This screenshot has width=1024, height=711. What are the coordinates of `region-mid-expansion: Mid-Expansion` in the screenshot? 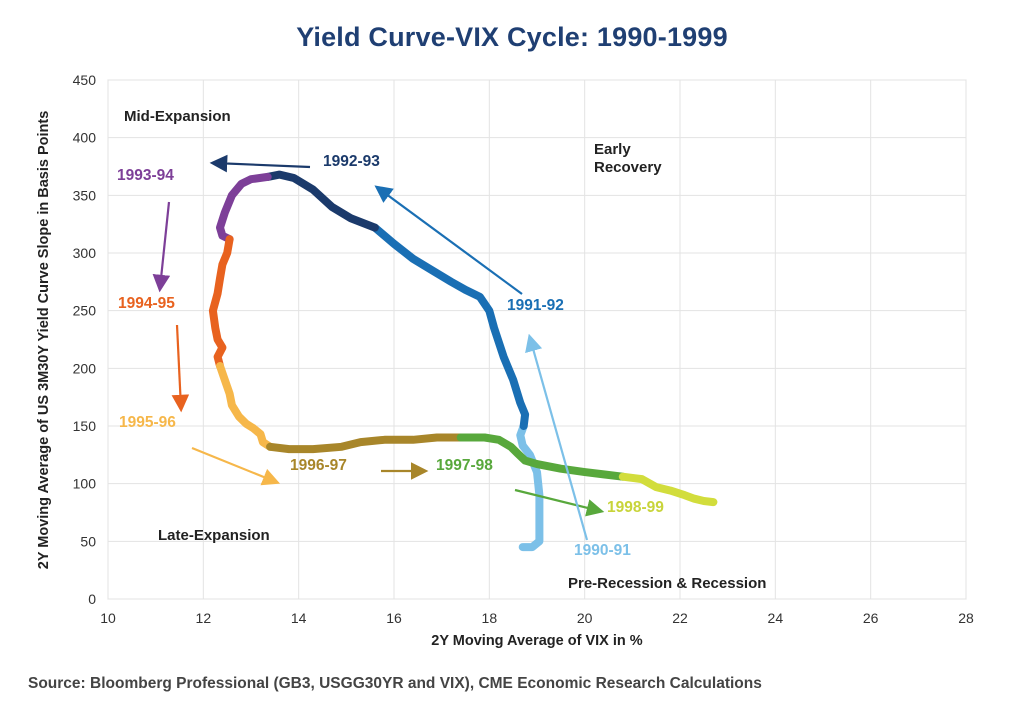 It's located at (177, 116).